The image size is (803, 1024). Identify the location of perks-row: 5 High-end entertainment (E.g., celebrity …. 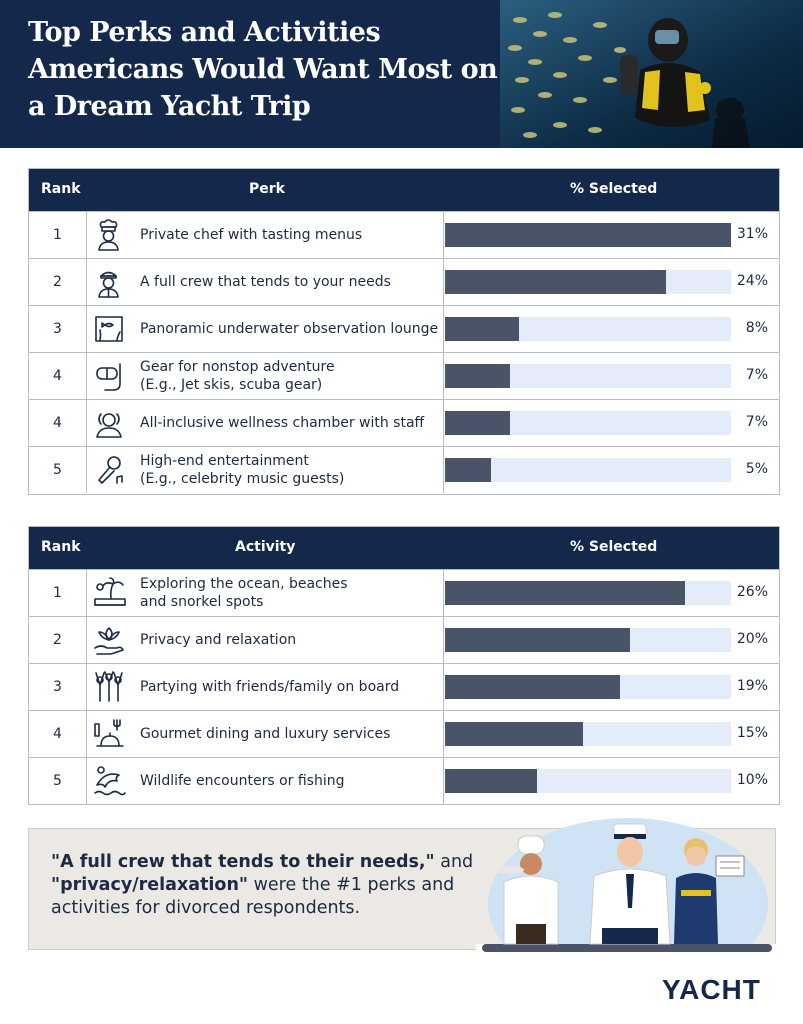
(404, 469).